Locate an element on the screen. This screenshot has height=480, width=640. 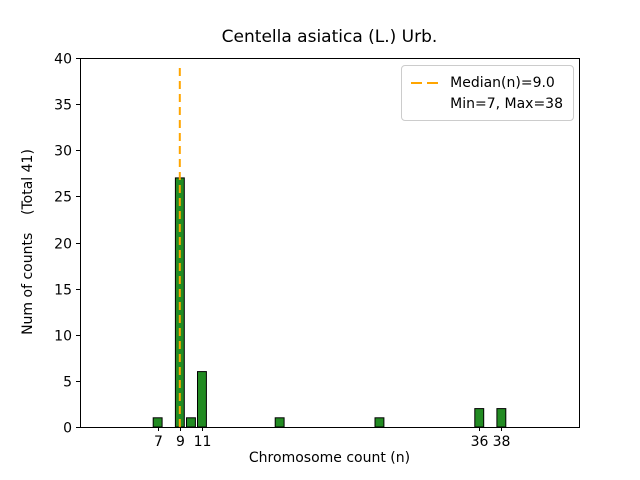
median-line-legend-sample is located at coordinates (426, 82).